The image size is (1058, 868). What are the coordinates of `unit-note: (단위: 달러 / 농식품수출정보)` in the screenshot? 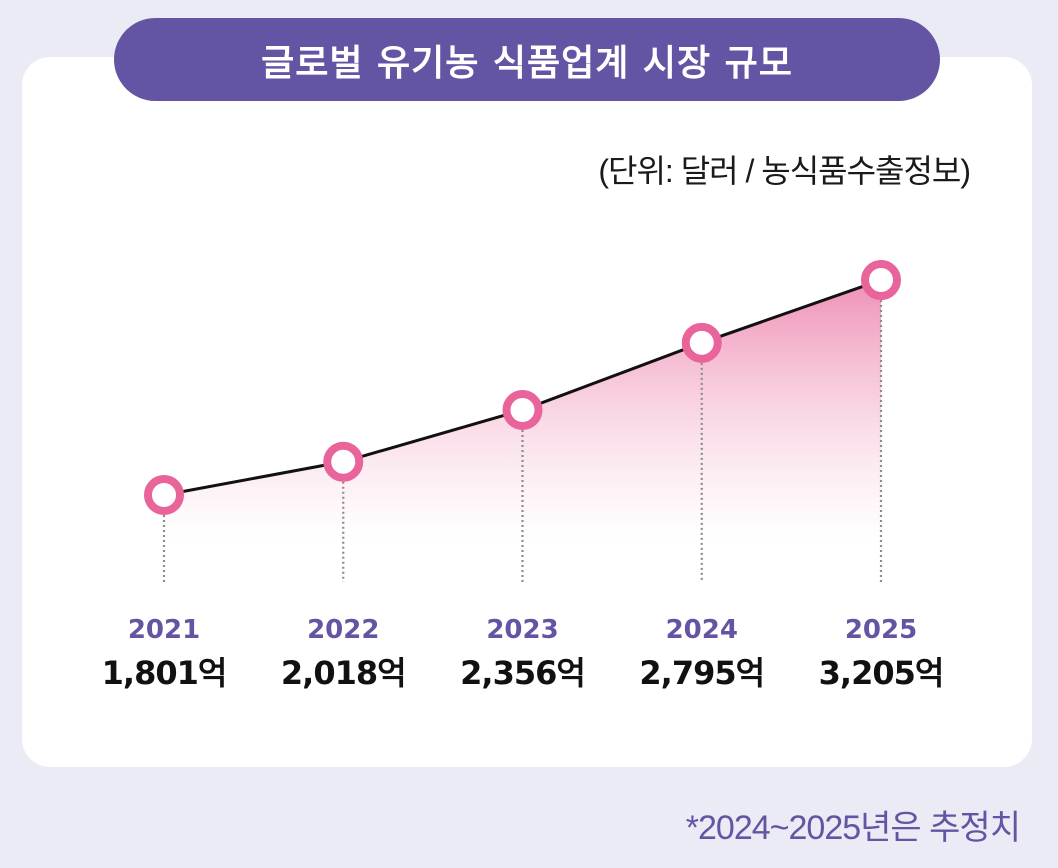 It's located at (784, 171).